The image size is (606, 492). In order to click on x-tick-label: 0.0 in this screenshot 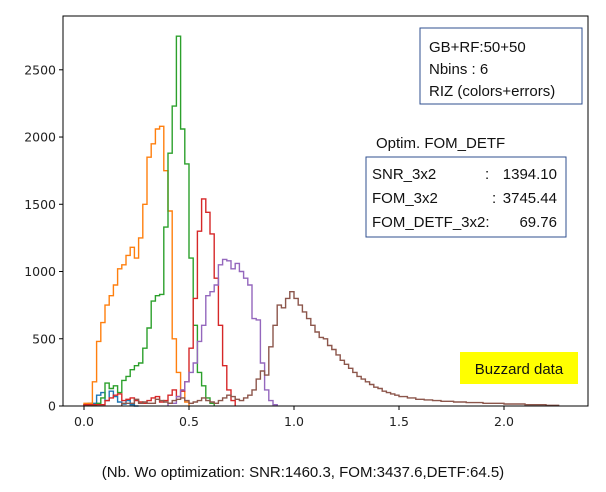, I will do `click(84, 421)`.